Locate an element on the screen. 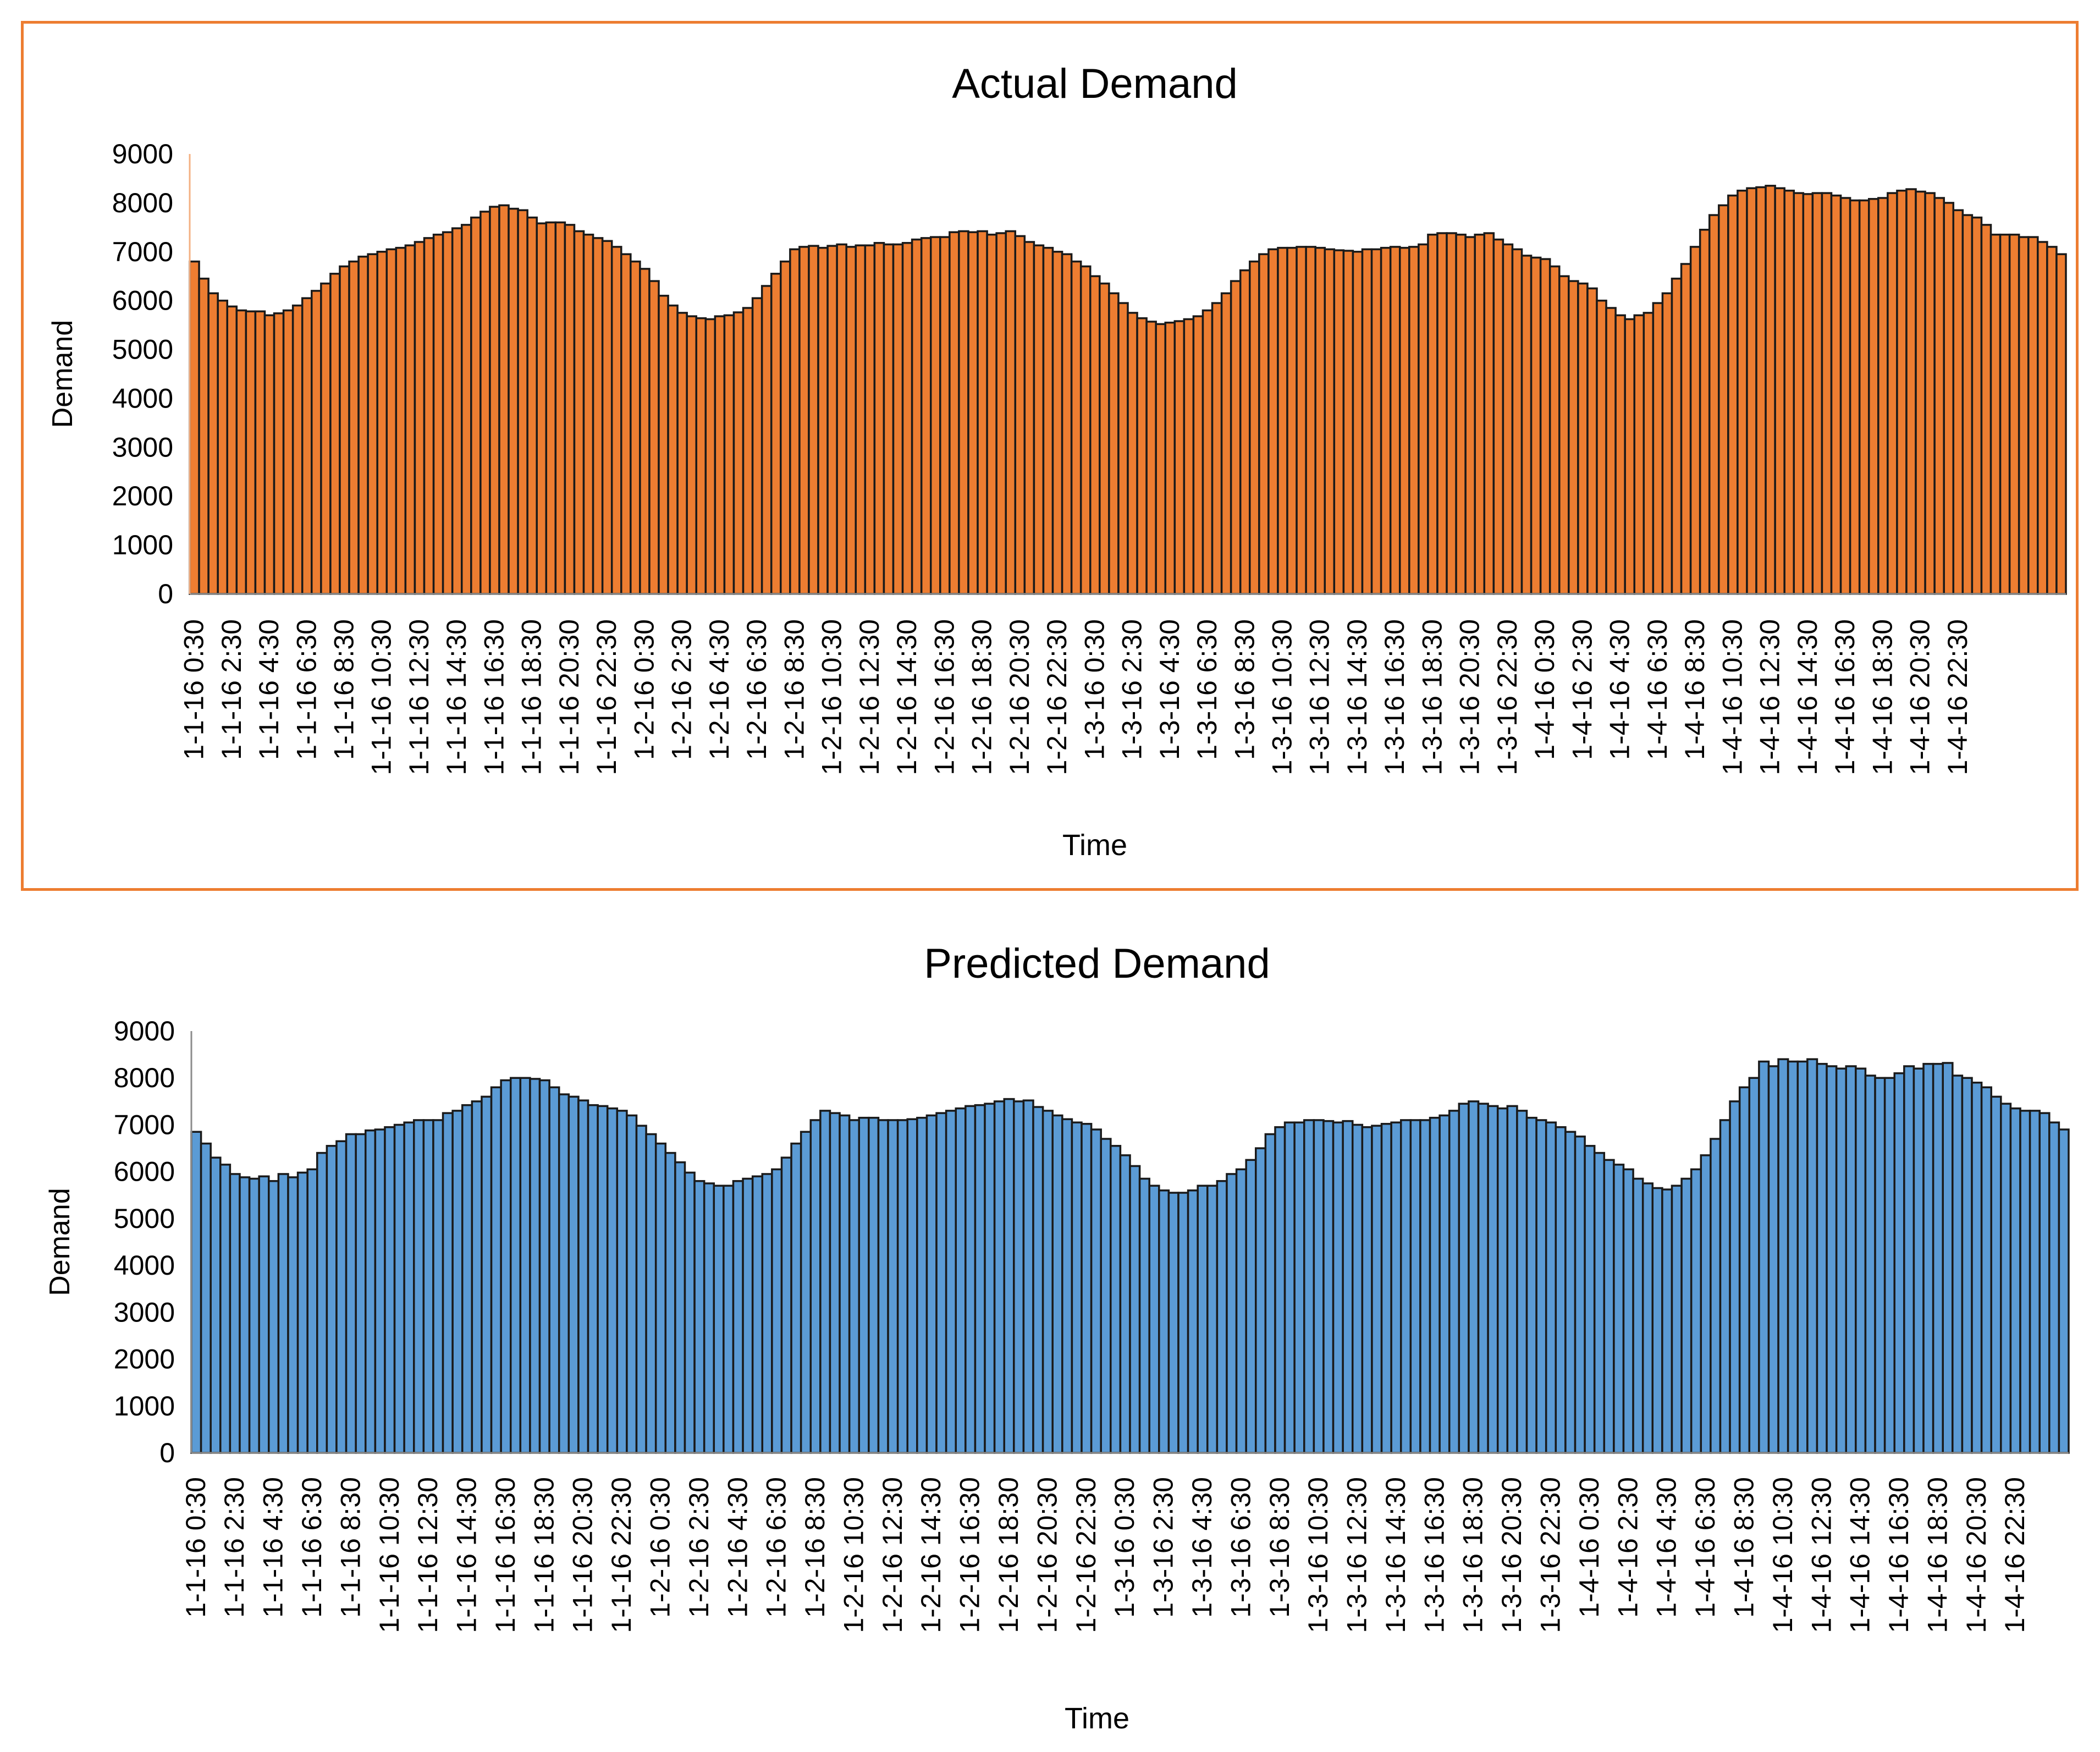  y-tick-label: 8000 is located at coordinates (142, 203).